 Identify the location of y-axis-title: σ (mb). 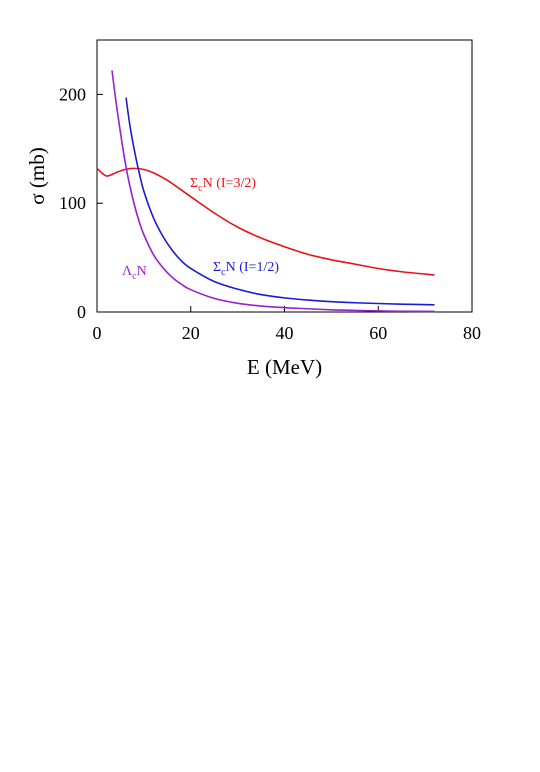
(37, 175).